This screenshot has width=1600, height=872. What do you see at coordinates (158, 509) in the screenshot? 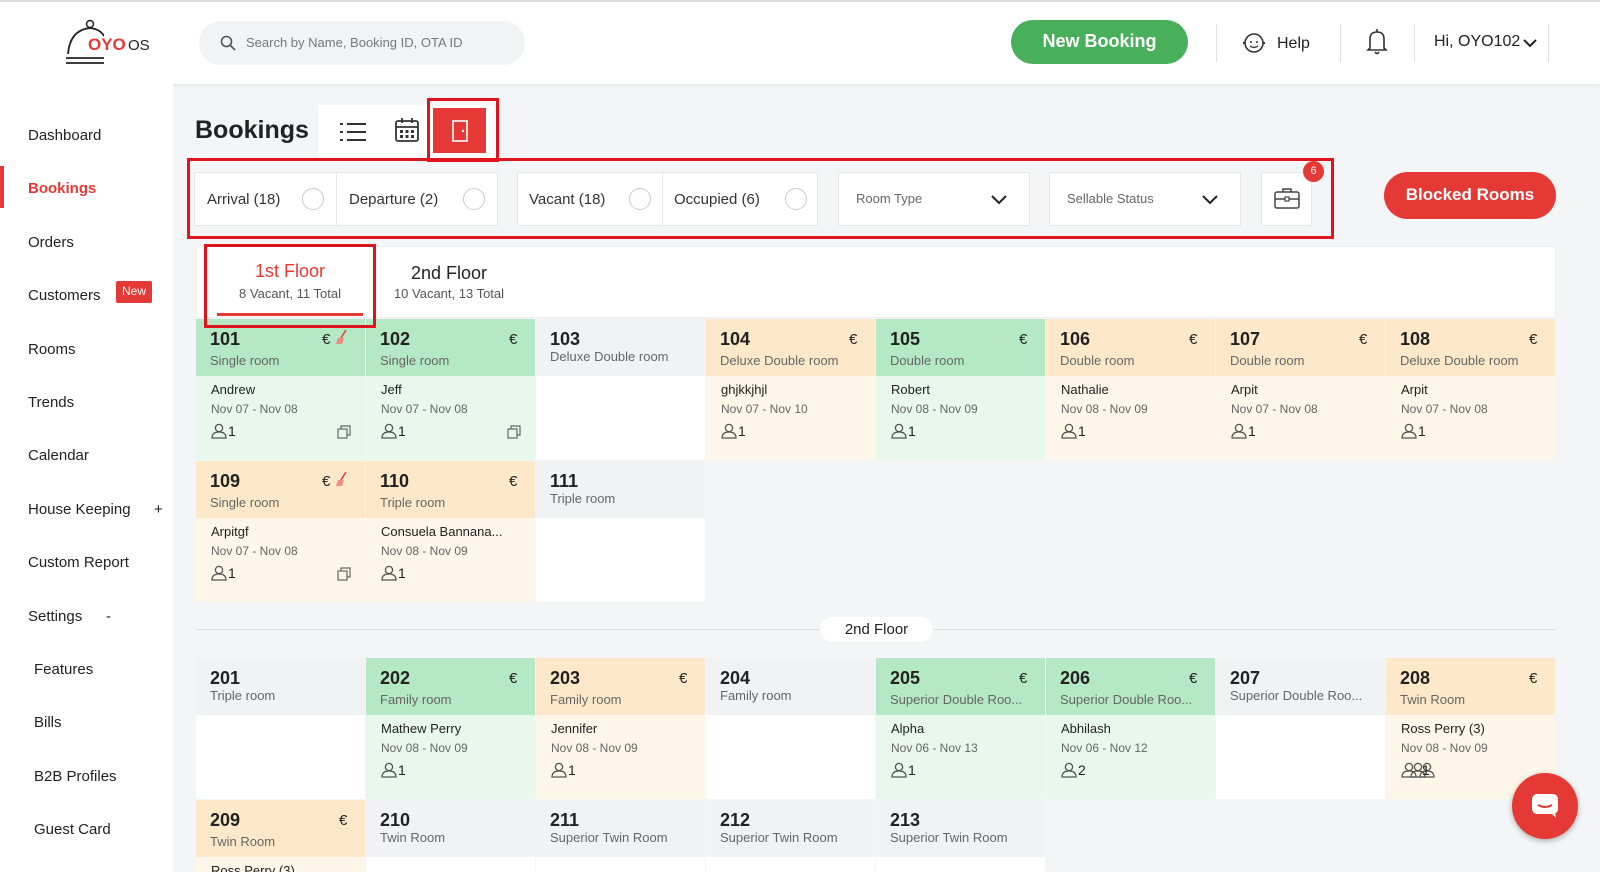
I see `nav-toggle: +` at bounding box center [158, 509].